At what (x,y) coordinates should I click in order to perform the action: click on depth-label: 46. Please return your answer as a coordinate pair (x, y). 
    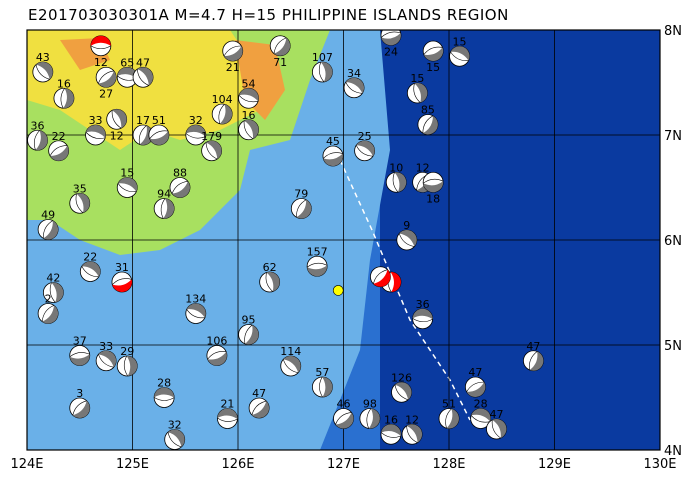
    Looking at the image, I should click on (344, 404).